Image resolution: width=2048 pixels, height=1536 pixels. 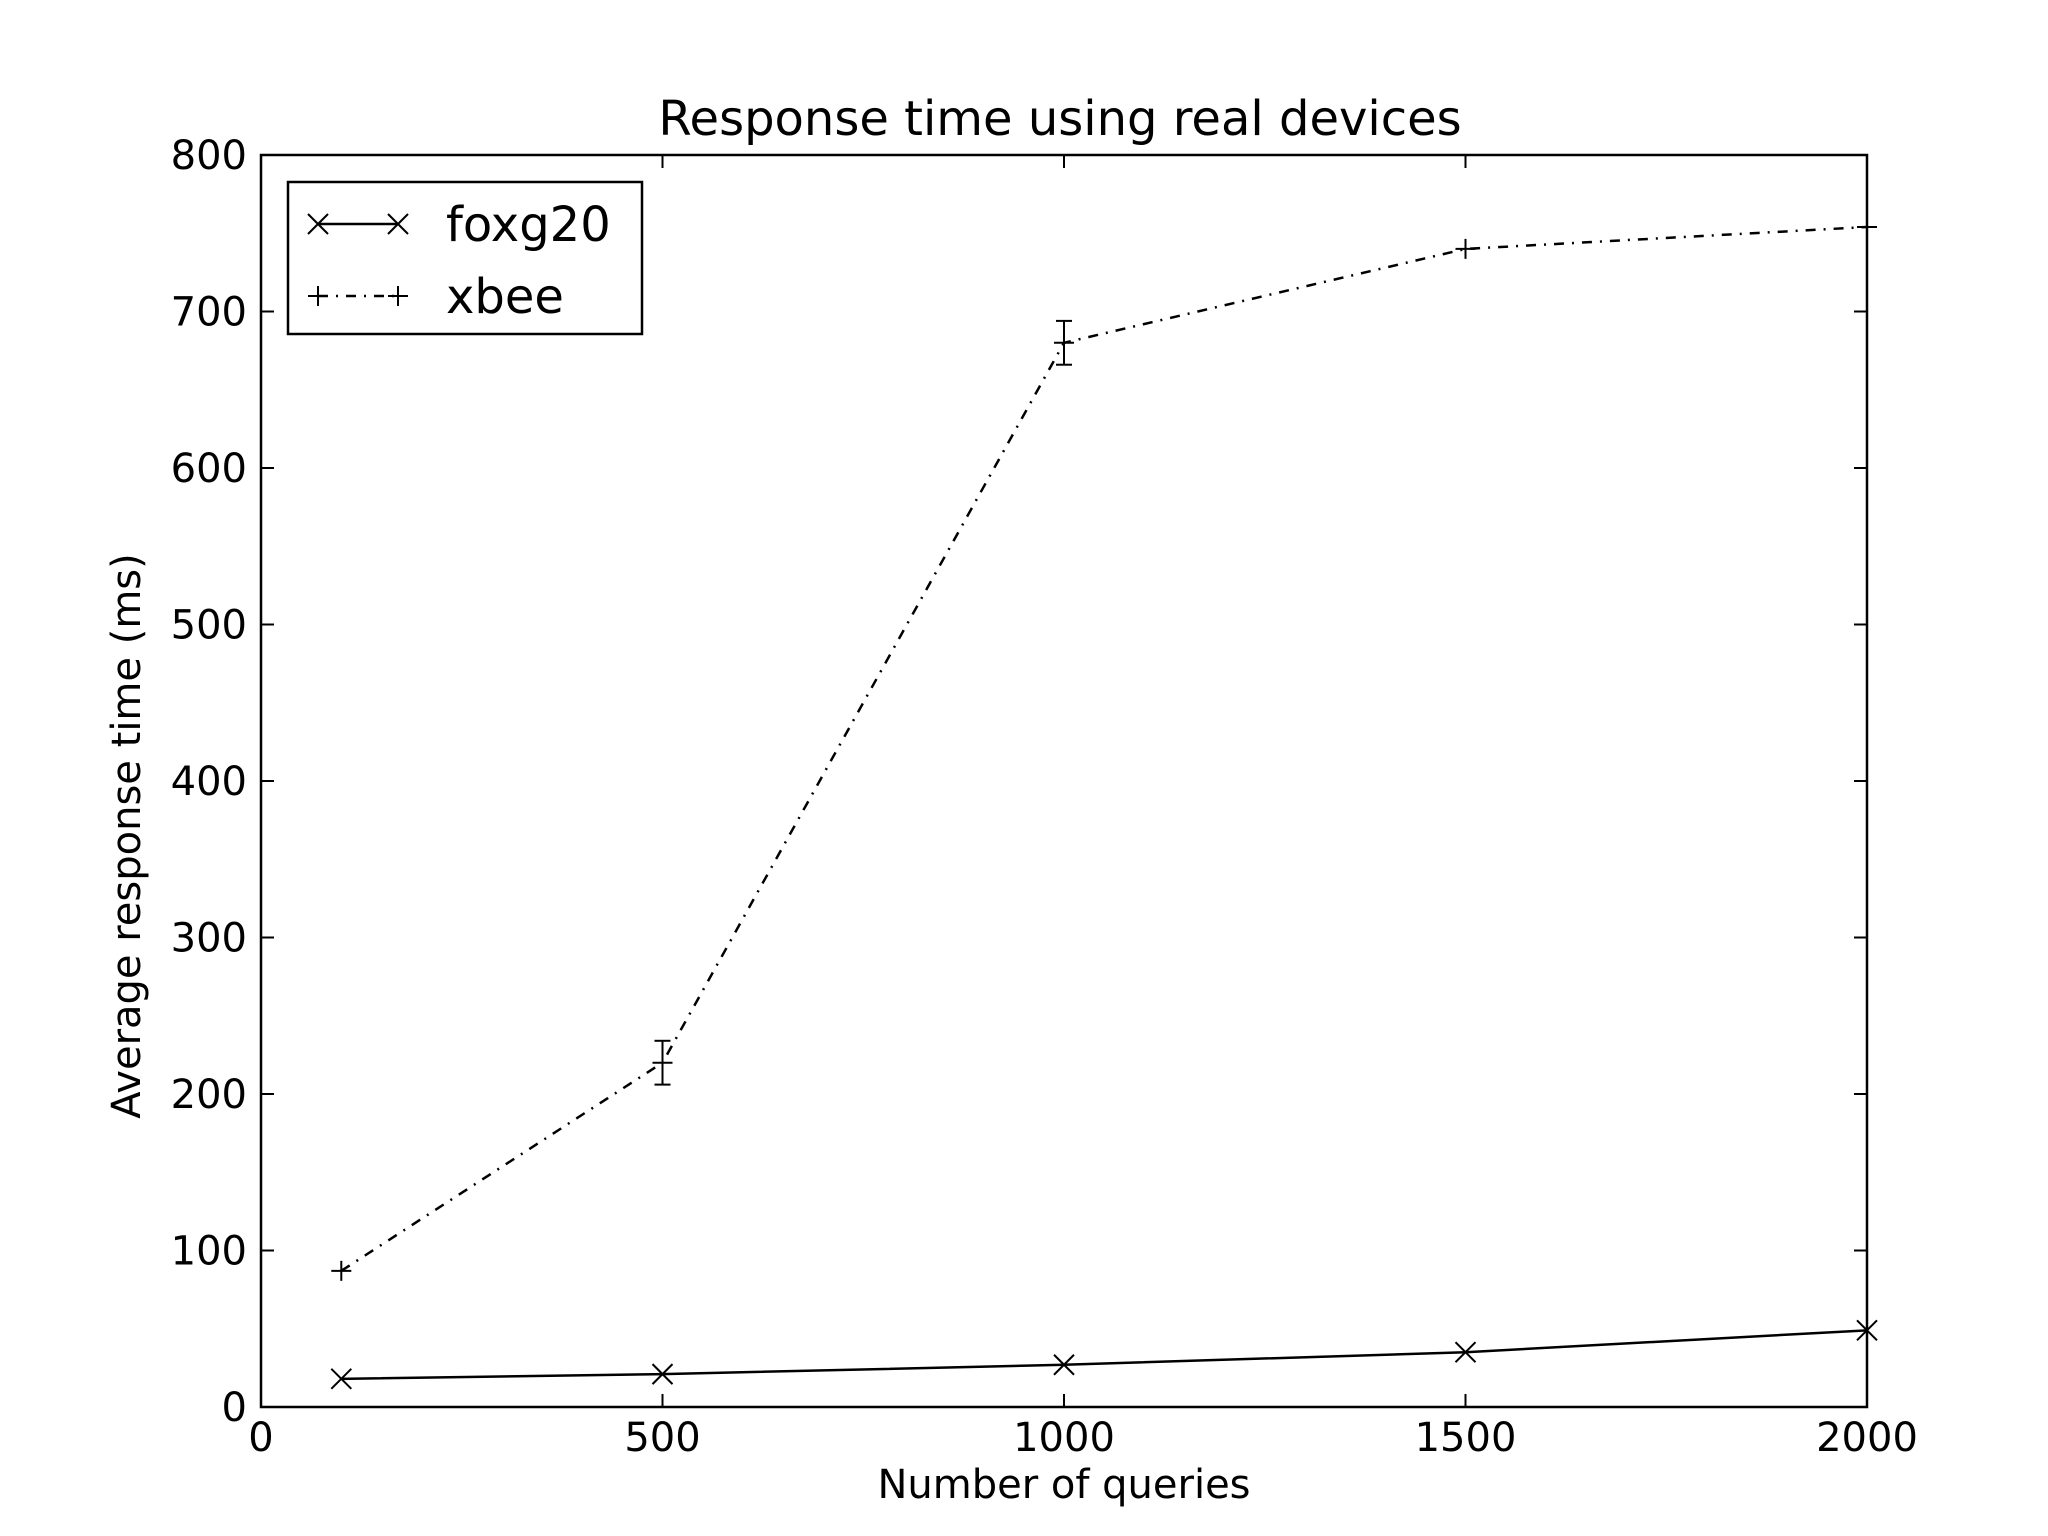 What do you see at coordinates (209, 156) in the screenshot?
I see `y-tick-label: 800` at bounding box center [209, 156].